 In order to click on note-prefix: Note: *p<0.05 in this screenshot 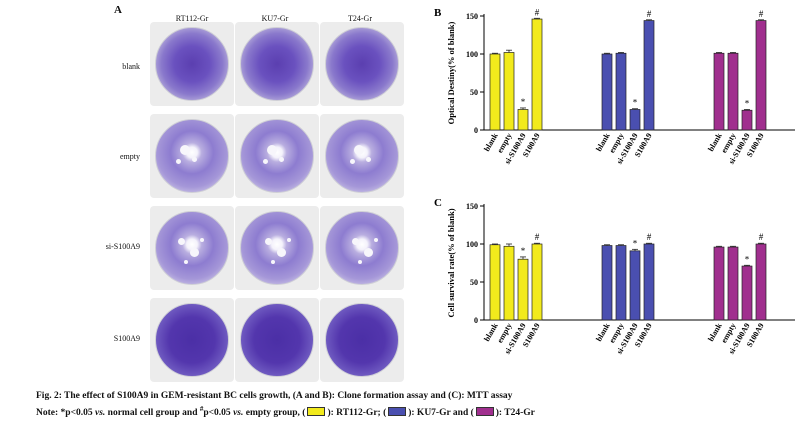, I will do `click(65, 413)`.